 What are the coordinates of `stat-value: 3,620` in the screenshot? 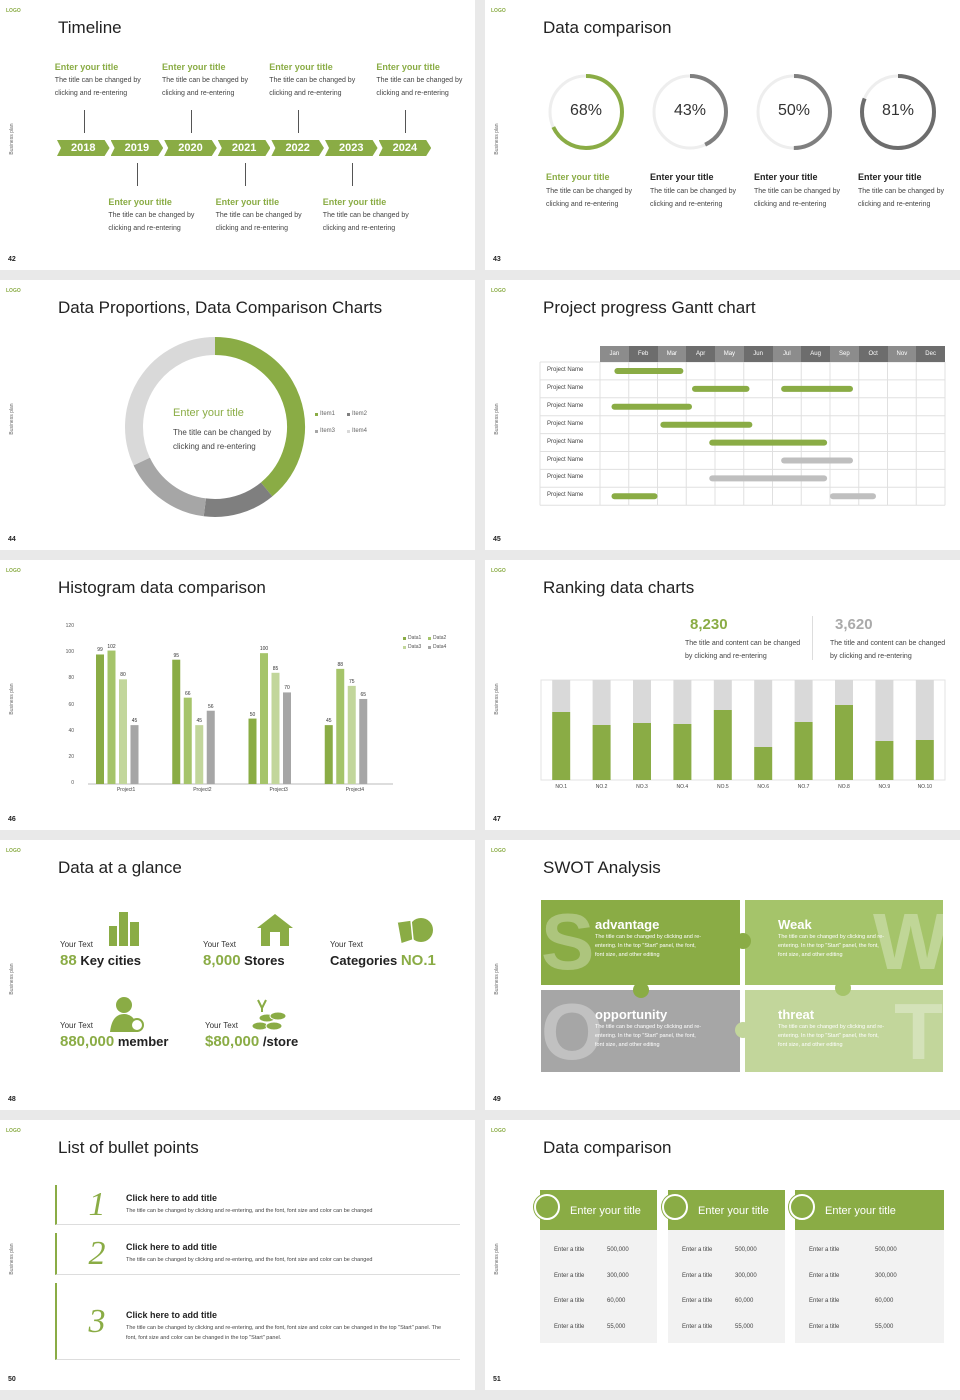 It's located at (854, 624).